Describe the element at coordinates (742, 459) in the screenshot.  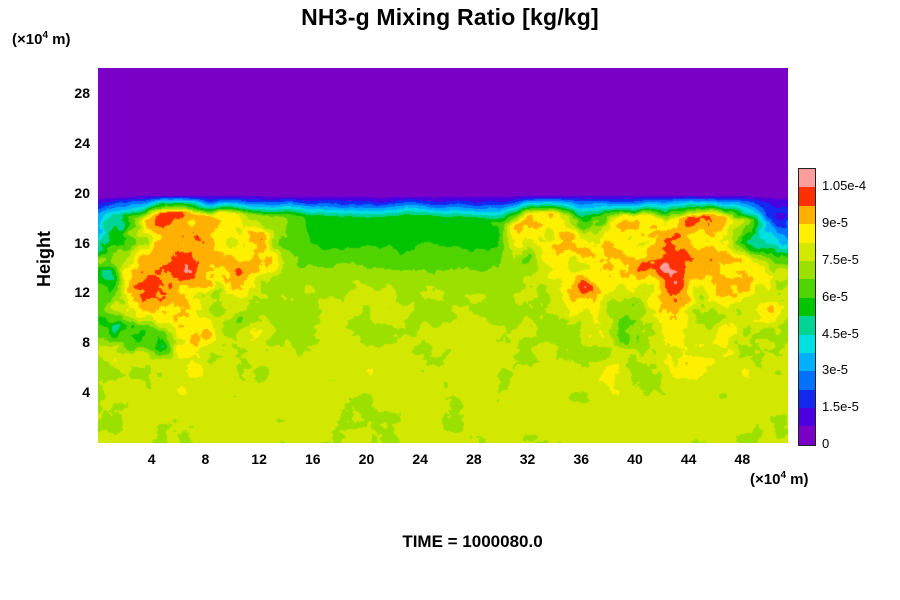
I see `x-tick-label: 48` at that location.